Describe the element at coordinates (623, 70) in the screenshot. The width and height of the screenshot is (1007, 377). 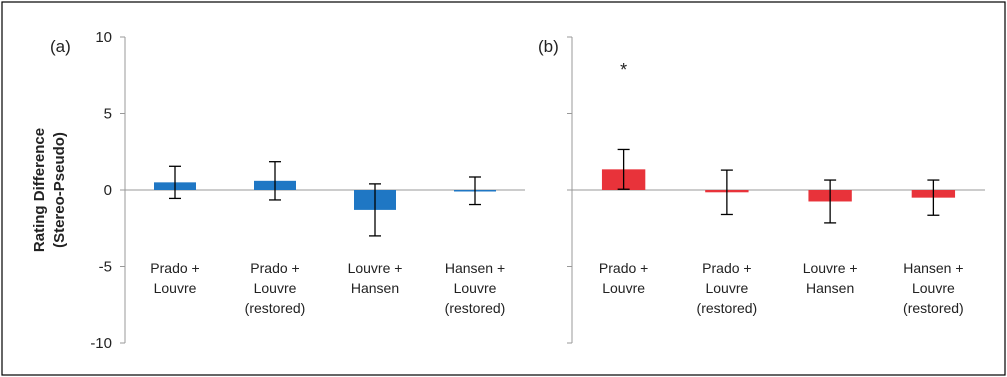
I see `significance-marker: *` at that location.